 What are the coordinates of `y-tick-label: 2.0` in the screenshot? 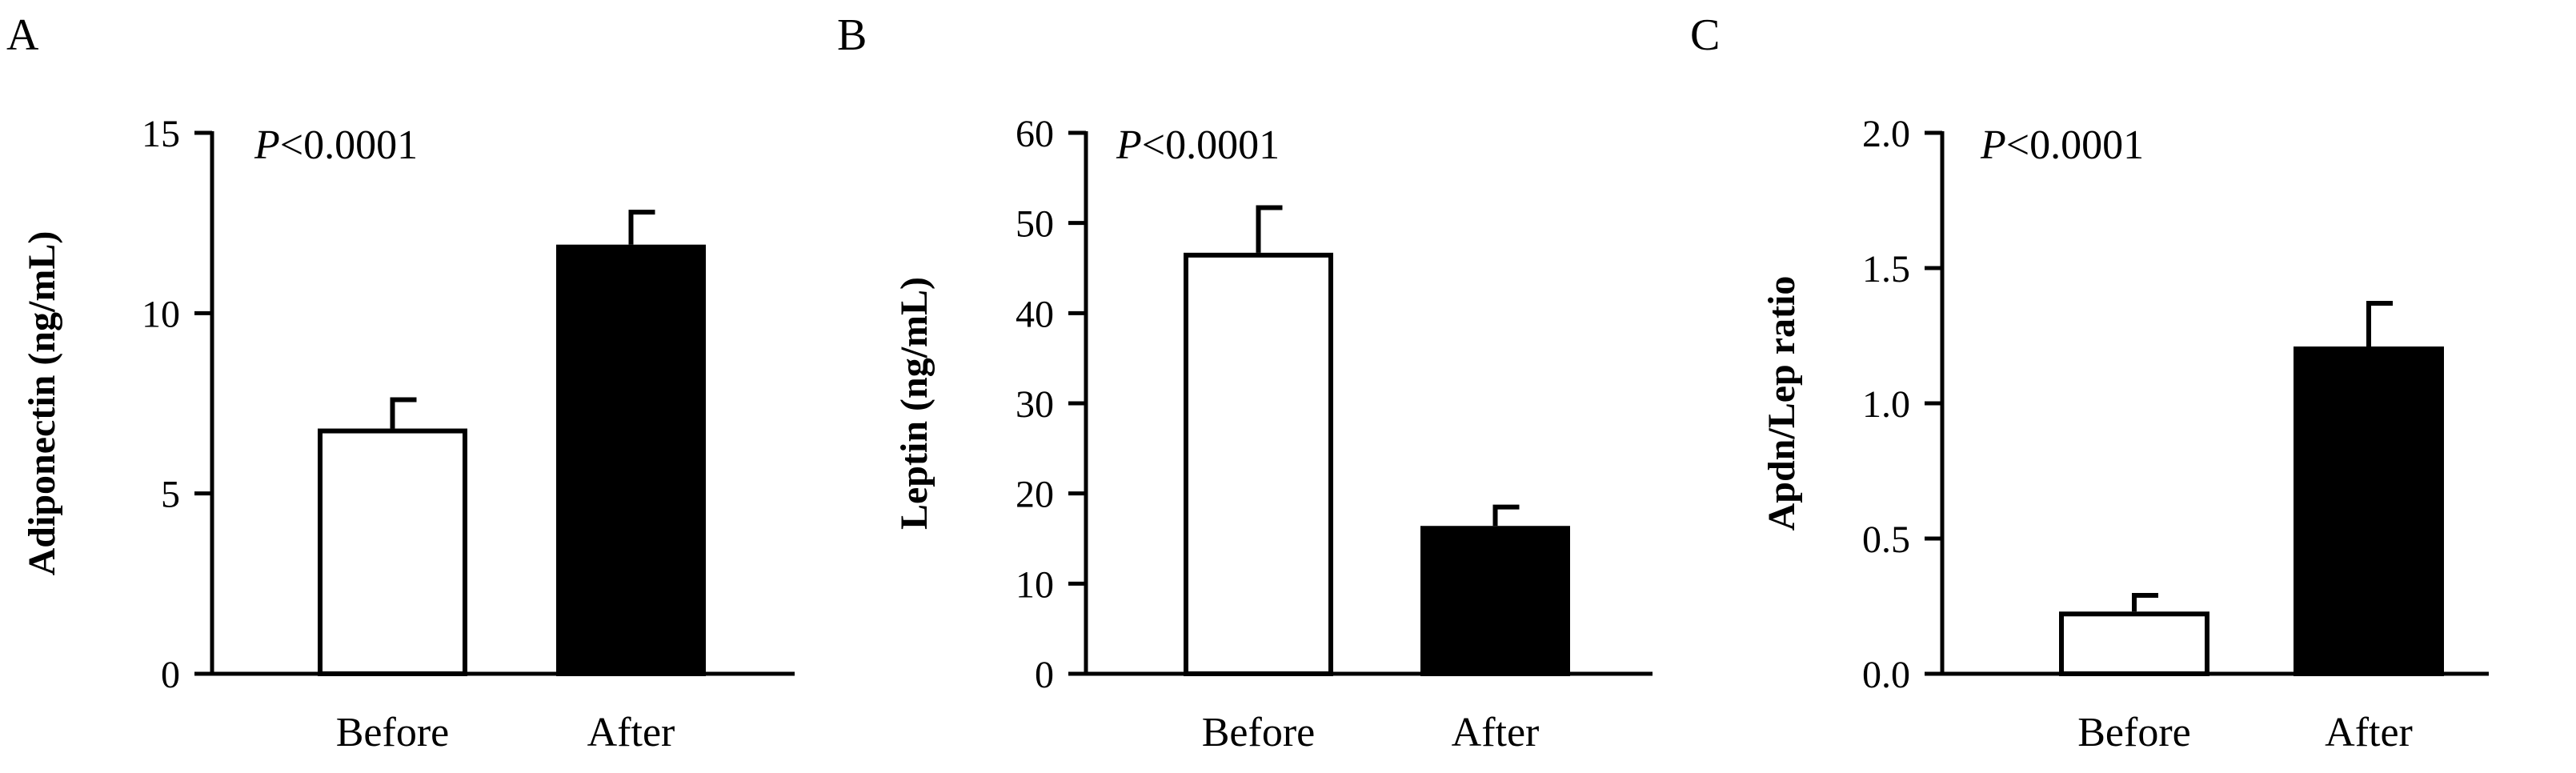 It's located at (1886, 134).